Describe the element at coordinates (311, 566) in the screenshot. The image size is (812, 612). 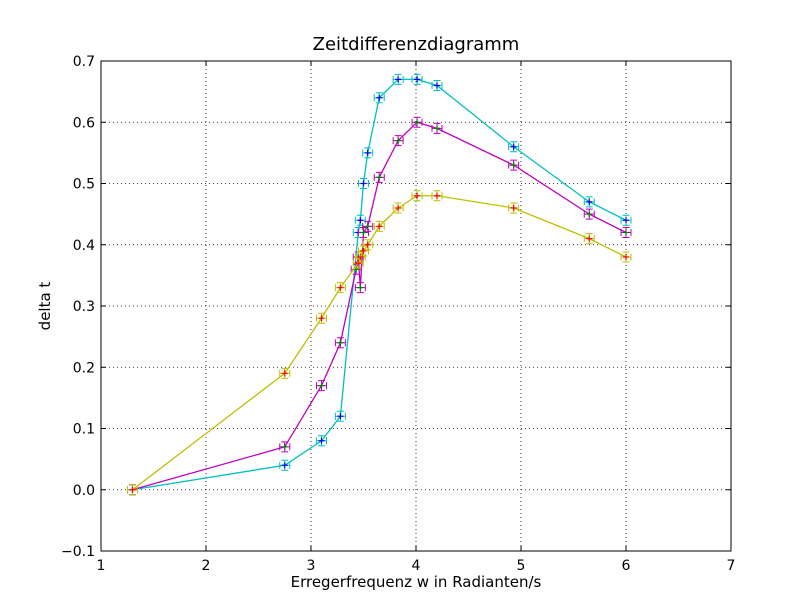
I see `x-tick-label: 3` at that location.